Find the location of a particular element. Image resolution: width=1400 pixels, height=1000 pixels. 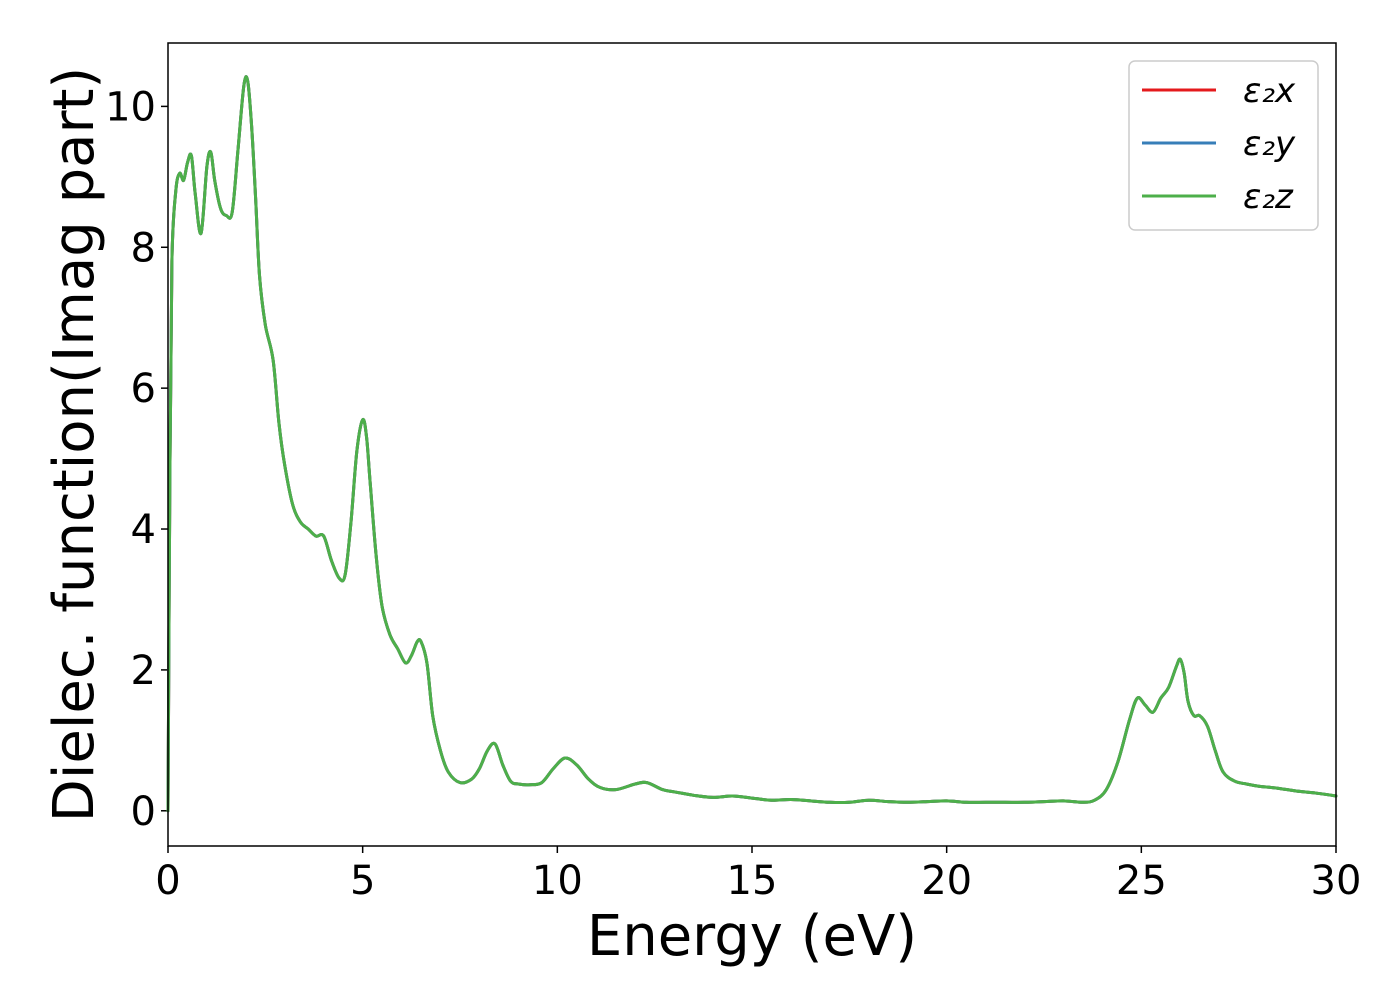

y-tick-label: 6 is located at coordinates (143, 389).